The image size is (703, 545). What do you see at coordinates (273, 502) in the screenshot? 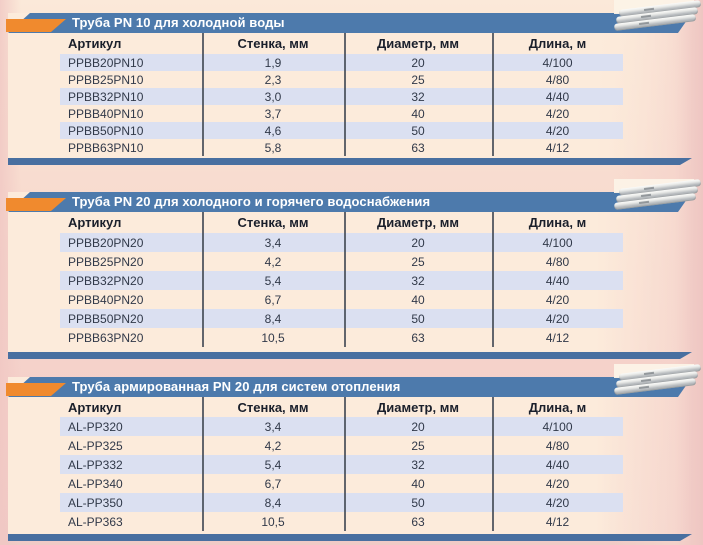
I see `value-cell: 8,4` at bounding box center [273, 502].